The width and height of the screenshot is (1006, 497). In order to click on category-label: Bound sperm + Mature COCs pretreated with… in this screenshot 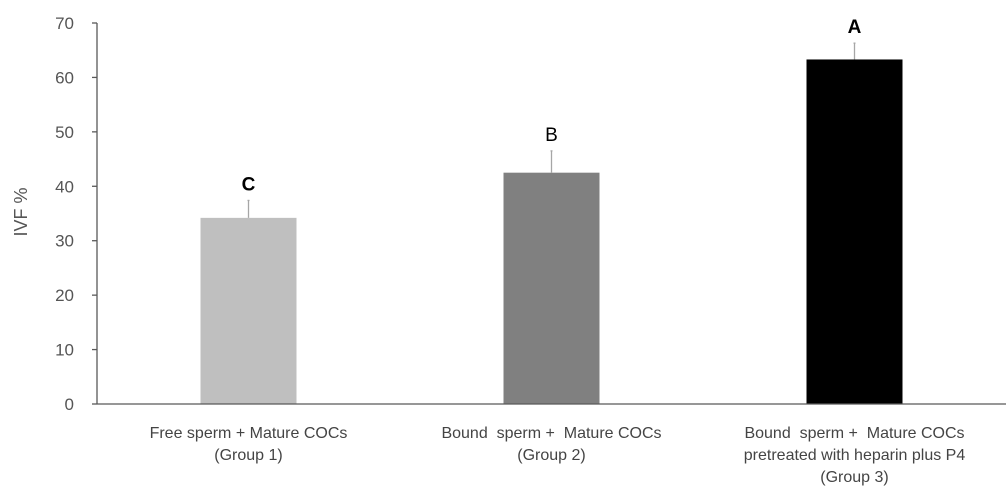, I will do `click(855, 455)`.